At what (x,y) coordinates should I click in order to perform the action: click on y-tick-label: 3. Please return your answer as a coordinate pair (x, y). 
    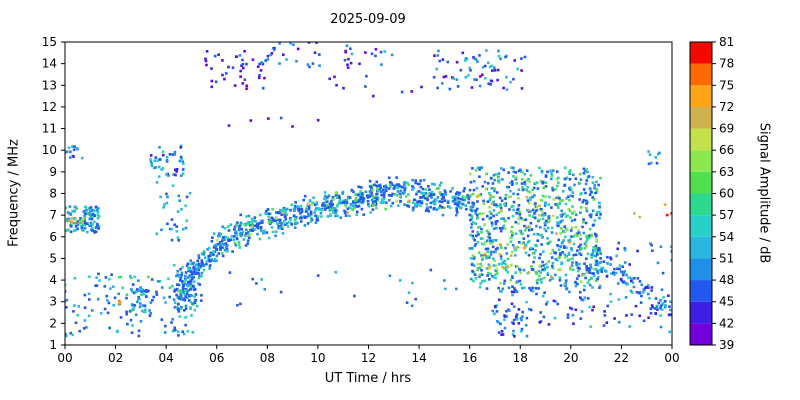
    Looking at the image, I should click on (53, 302).